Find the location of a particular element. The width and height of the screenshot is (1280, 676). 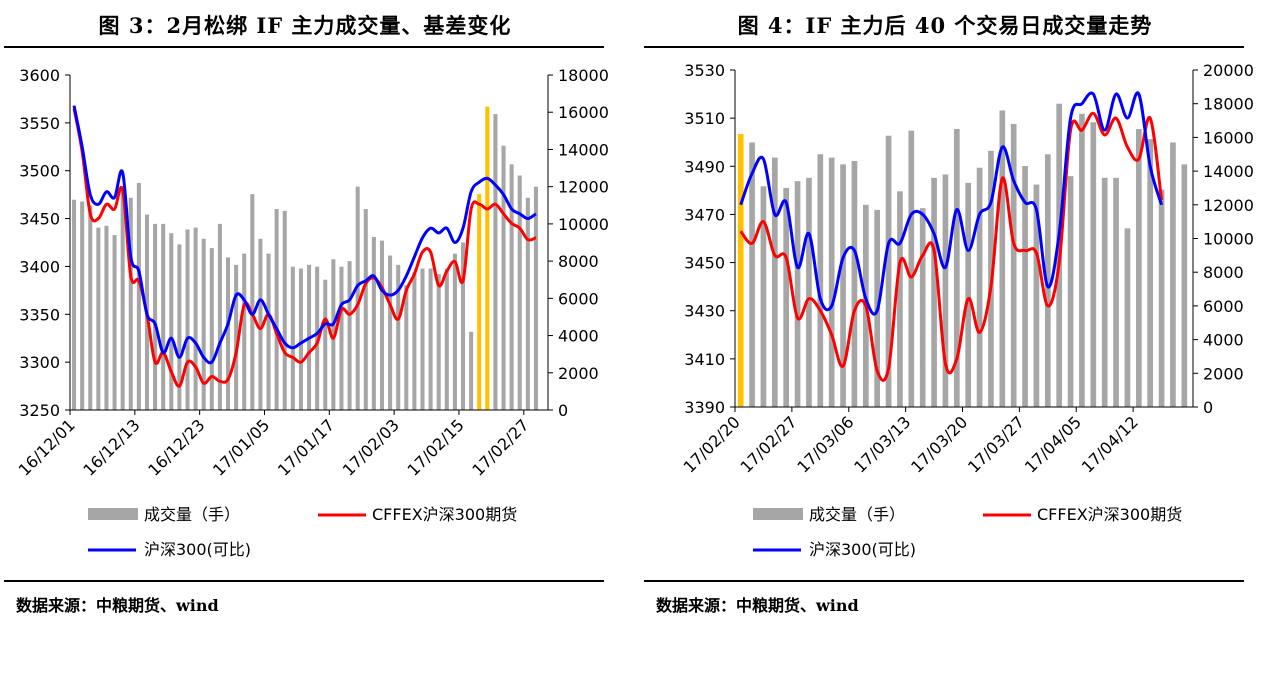

left-axis-tick-label: 3350 is located at coordinates (39, 314).